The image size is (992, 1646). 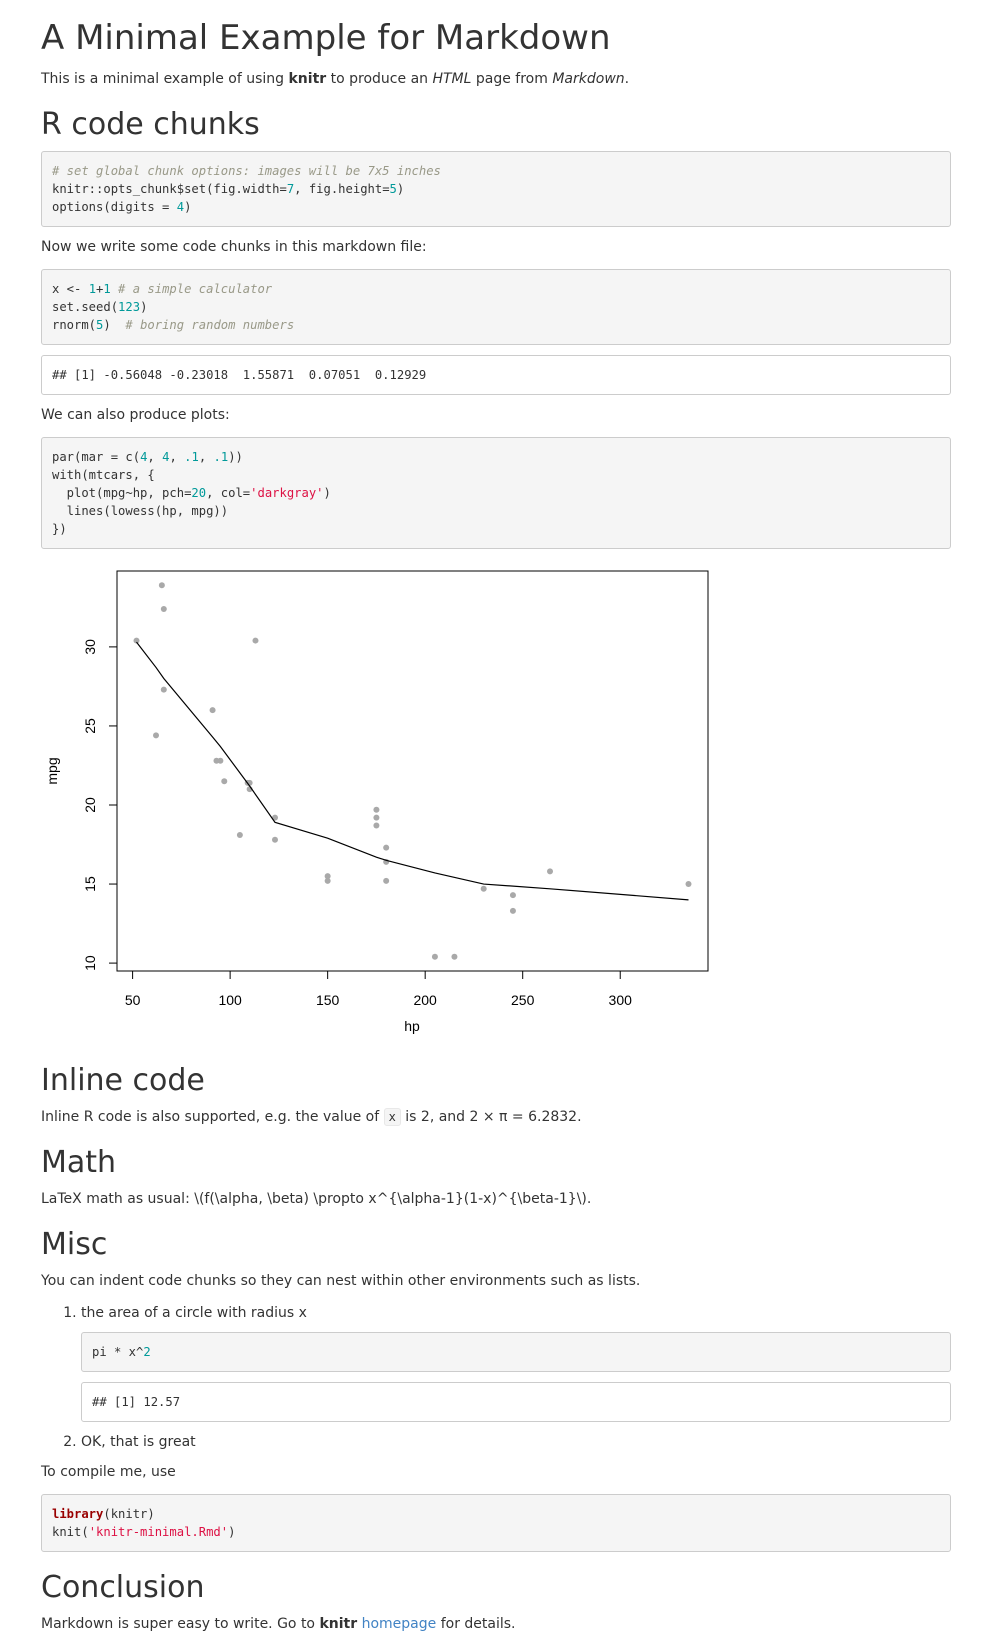 I want to click on code-comment: # boring random numbers, so click(x=210, y=325).